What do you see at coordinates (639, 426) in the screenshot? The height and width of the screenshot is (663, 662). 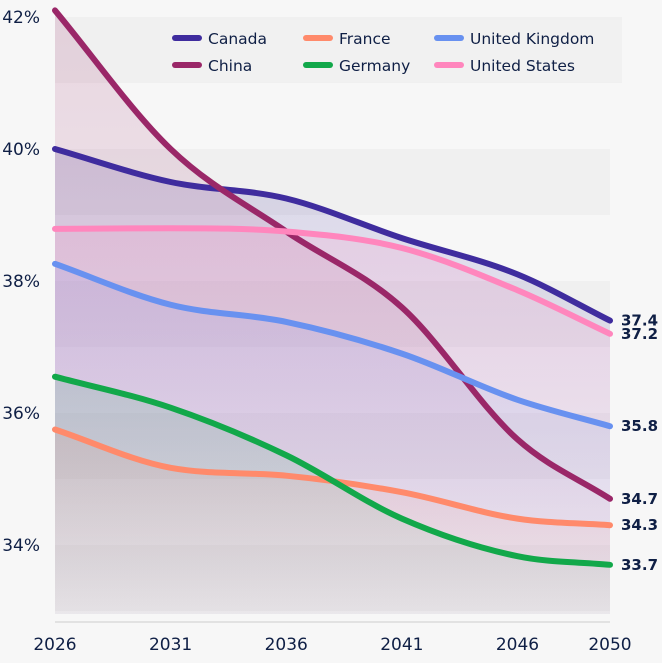 I see `end-label-united-kingdom: 35.8` at bounding box center [639, 426].